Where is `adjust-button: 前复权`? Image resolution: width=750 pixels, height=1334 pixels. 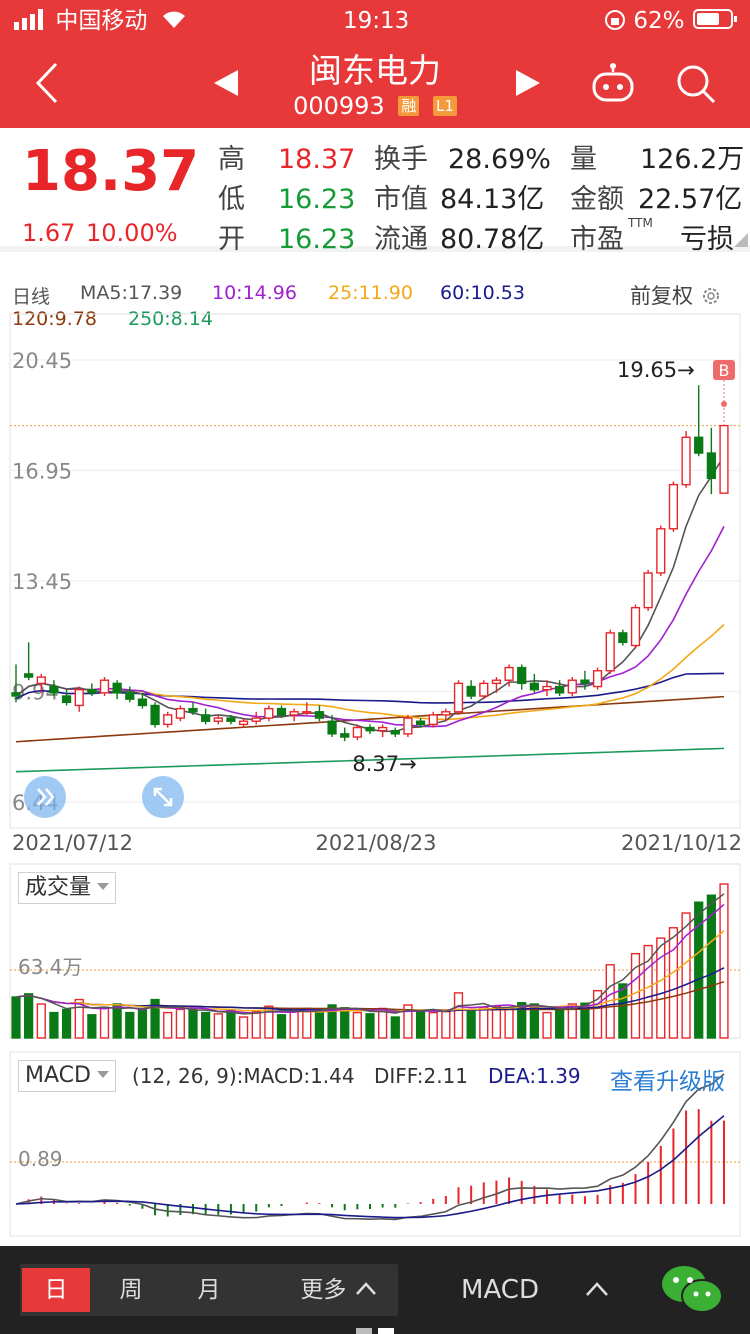 adjust-button: 前复权 is located at coordinates (676, 295).